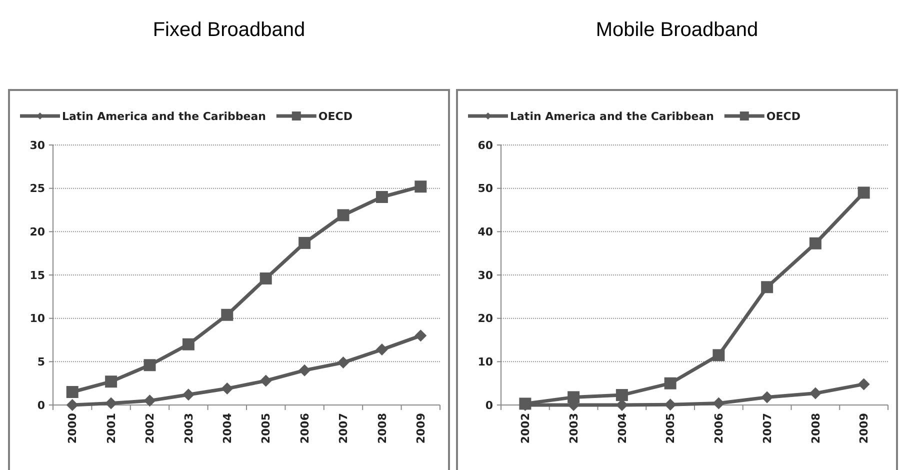  I want to click on x-tick-label: 2000, so click(73, 428).